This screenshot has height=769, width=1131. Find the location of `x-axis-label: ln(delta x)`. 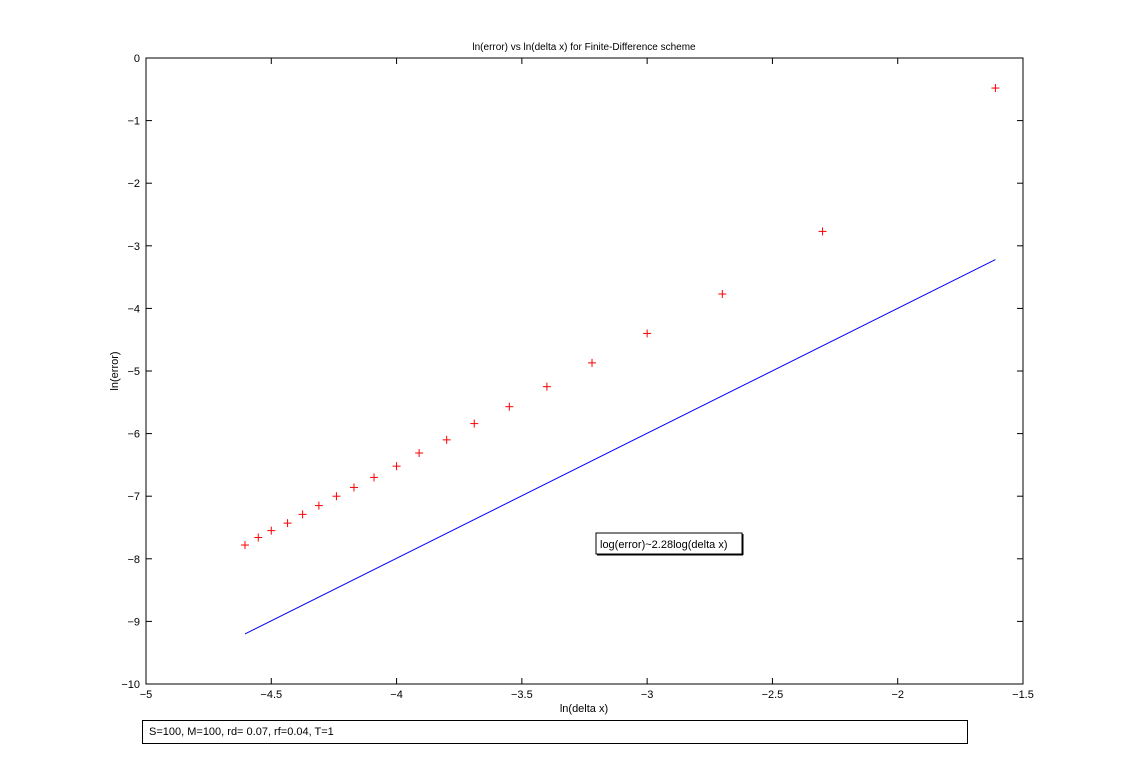

x-axis-label: ln(delta x) is located at coordinates (584, 709).